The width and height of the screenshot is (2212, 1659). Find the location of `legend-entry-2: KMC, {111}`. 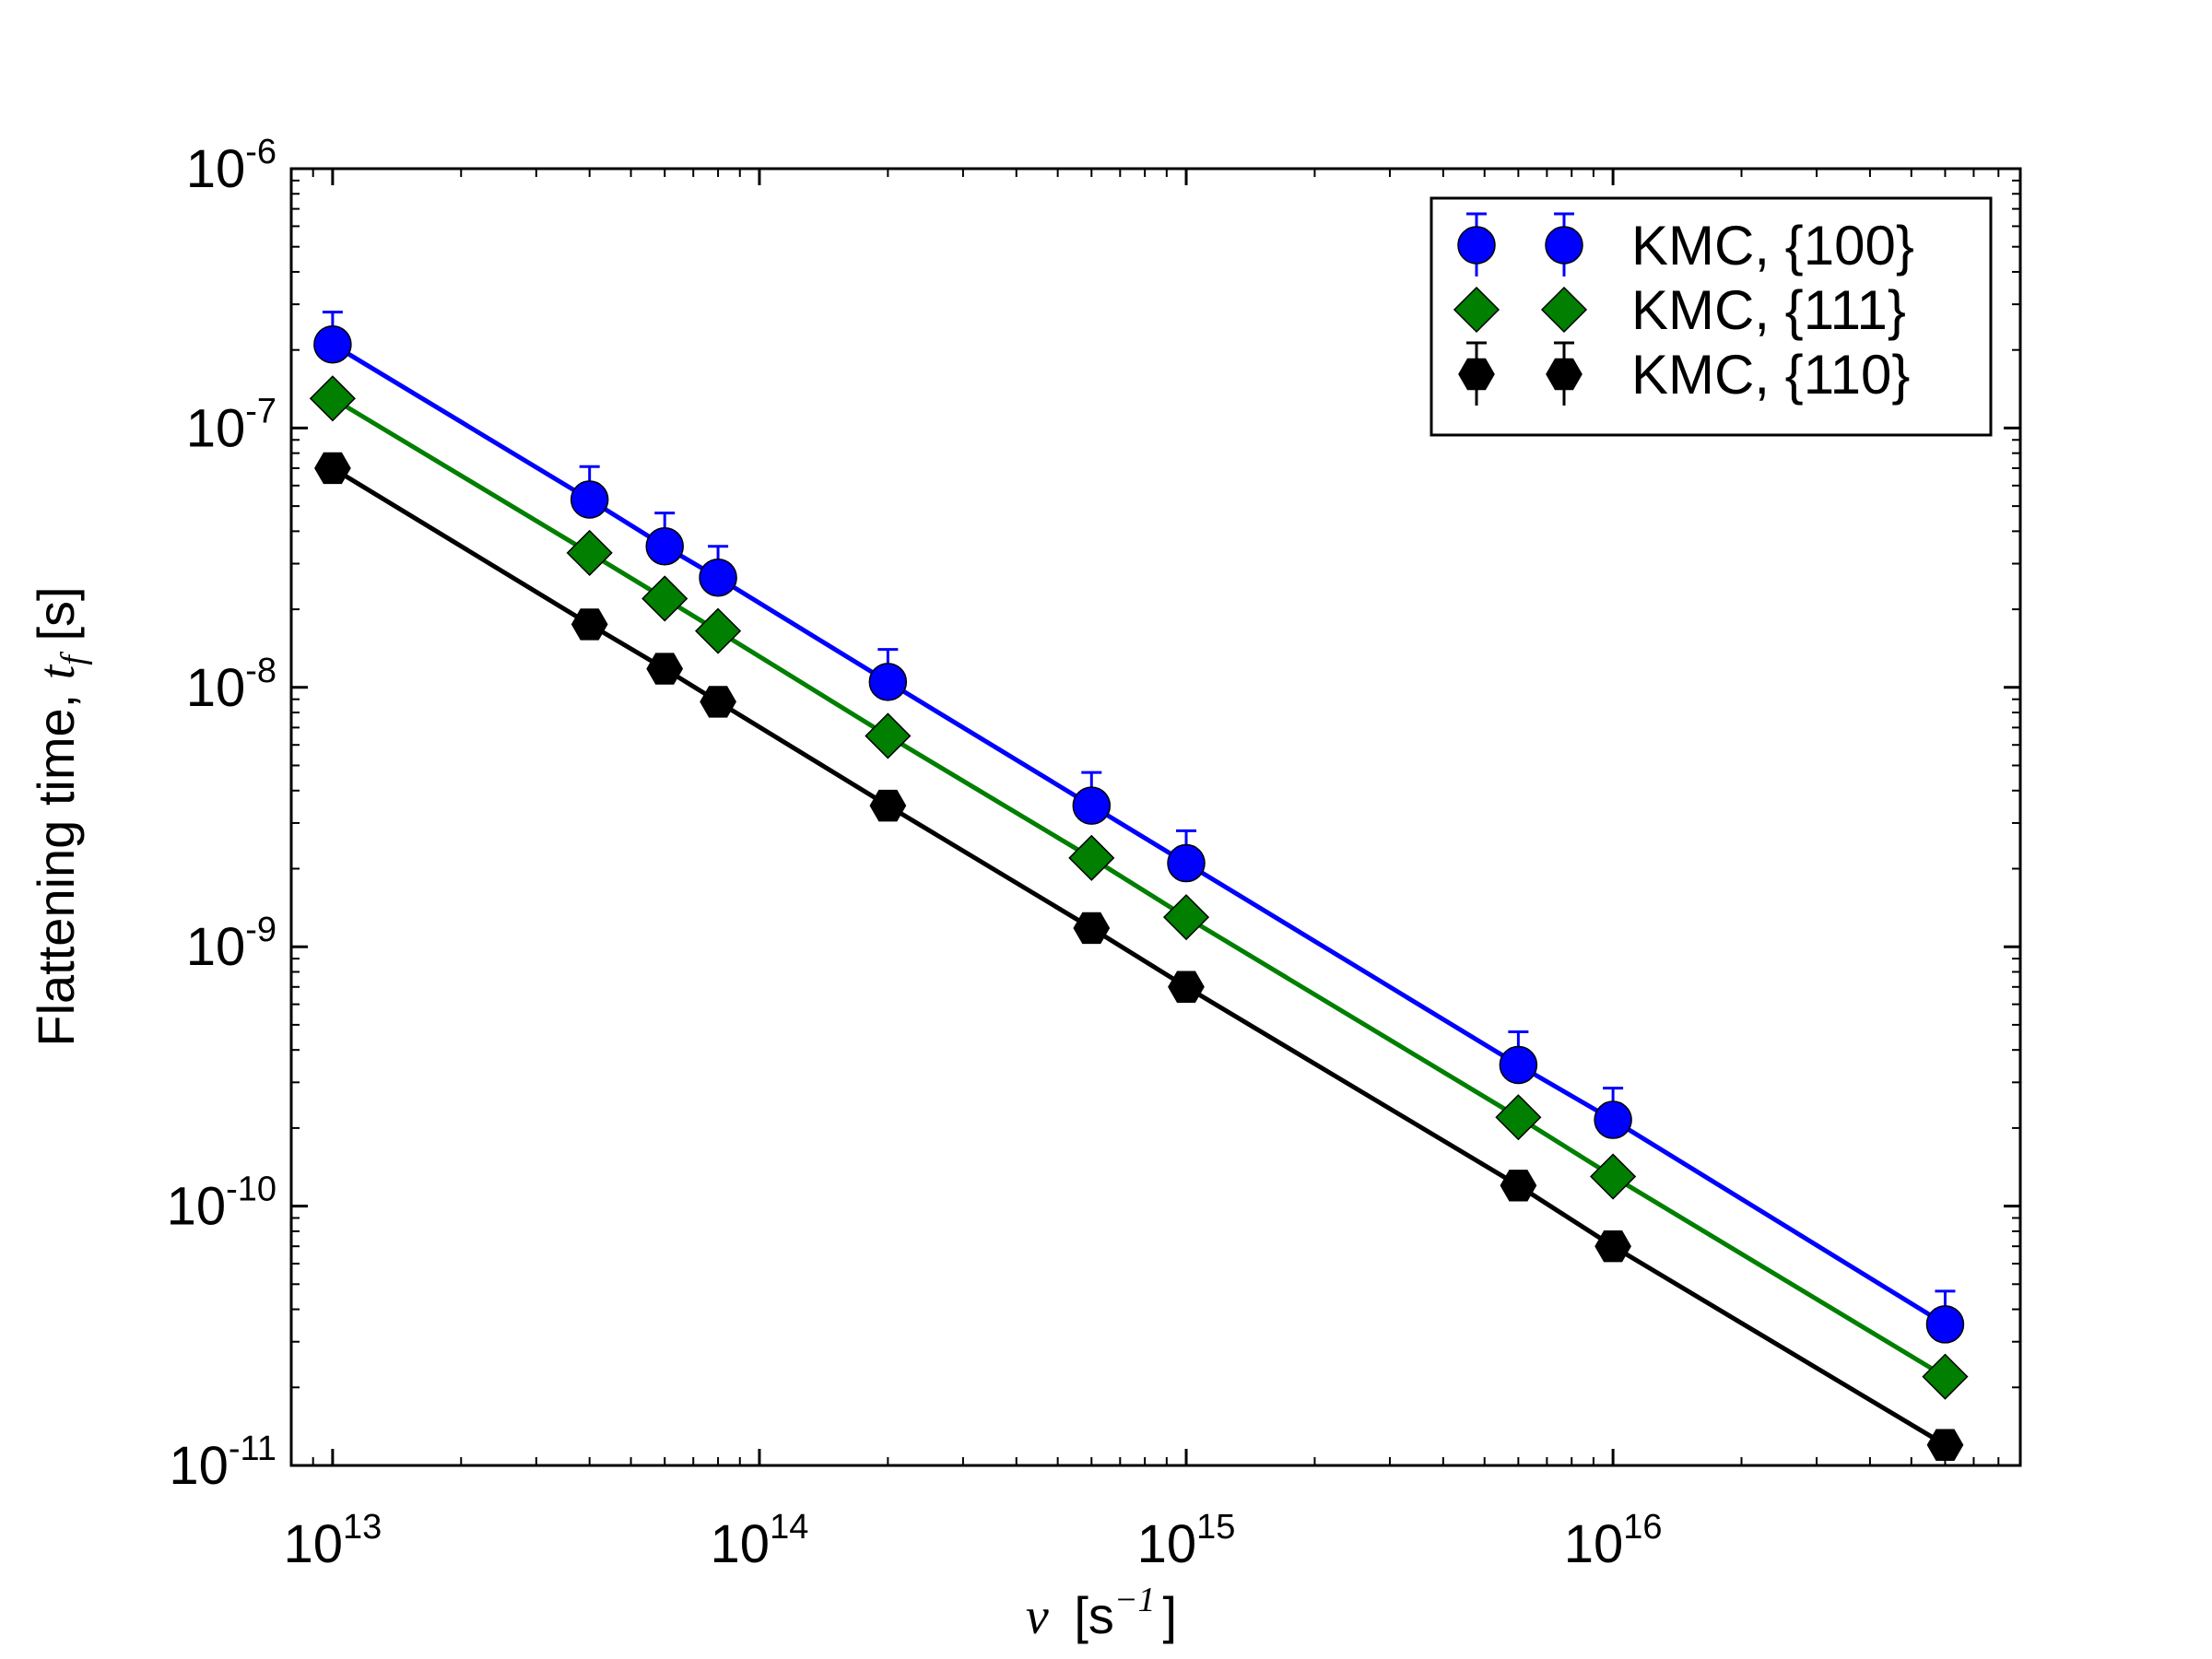

legend-entry-2: KMC, {111} is located at coordinates (1679, 310).